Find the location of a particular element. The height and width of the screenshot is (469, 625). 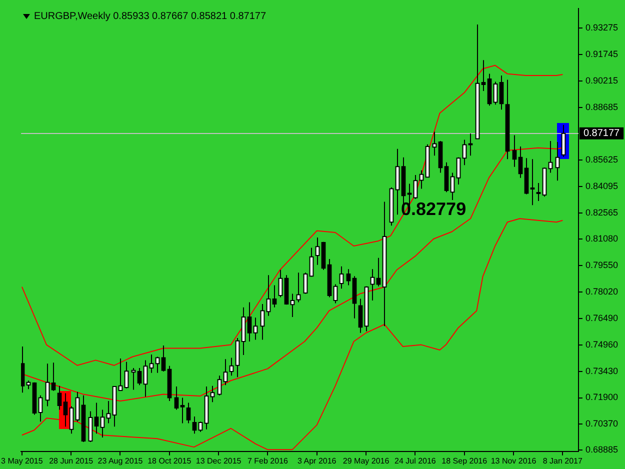

y-tick-label: 0.84095 is located at coordinates (601, 186).